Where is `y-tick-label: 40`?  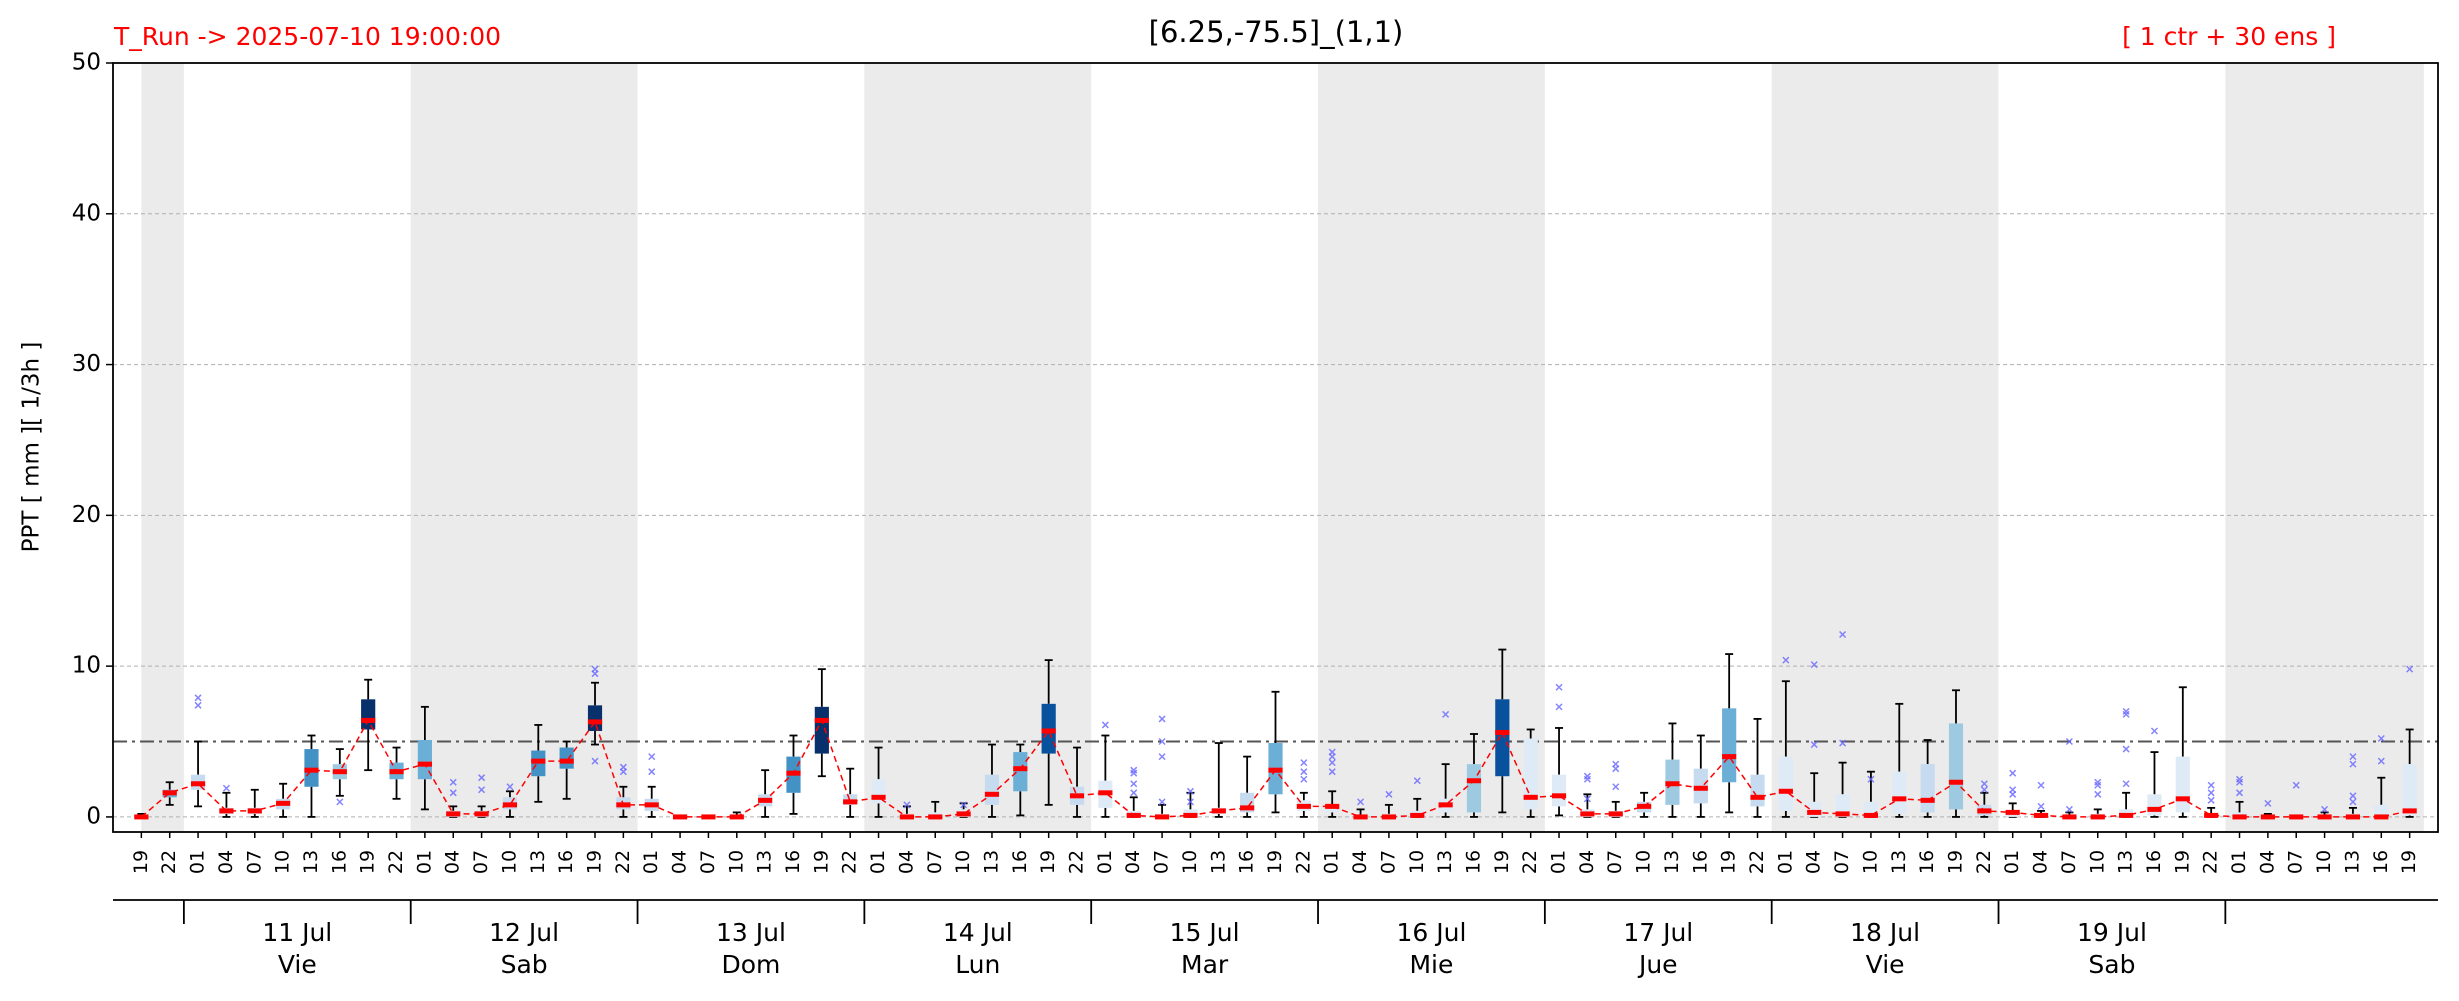 y-tick-label: 40 is located at coordinates (86, 213).